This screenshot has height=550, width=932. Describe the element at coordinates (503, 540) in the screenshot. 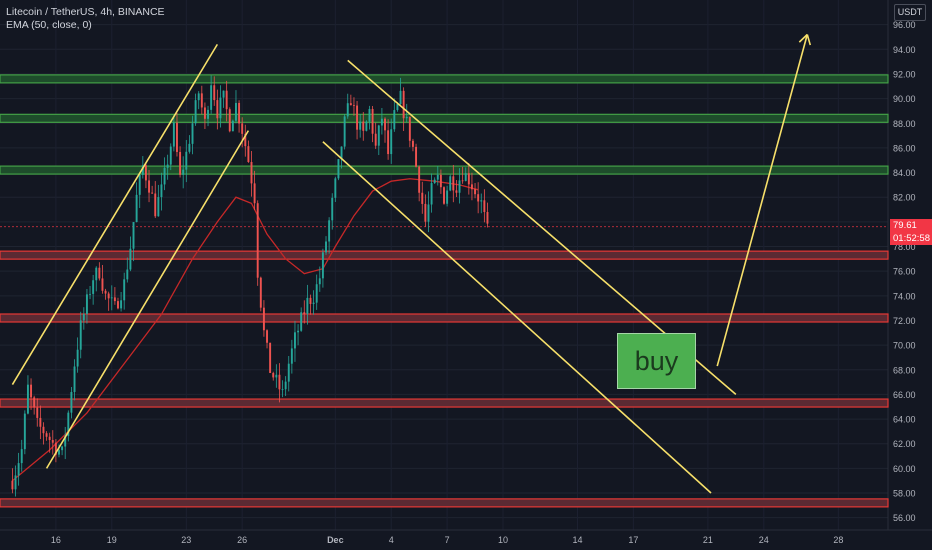

I see `x-tick-label: 10` at that location.